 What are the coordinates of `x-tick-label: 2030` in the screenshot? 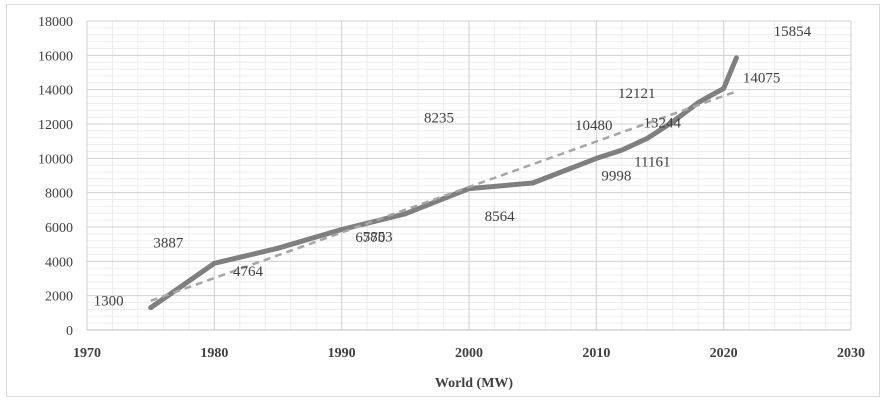 It's located at (851, 353).